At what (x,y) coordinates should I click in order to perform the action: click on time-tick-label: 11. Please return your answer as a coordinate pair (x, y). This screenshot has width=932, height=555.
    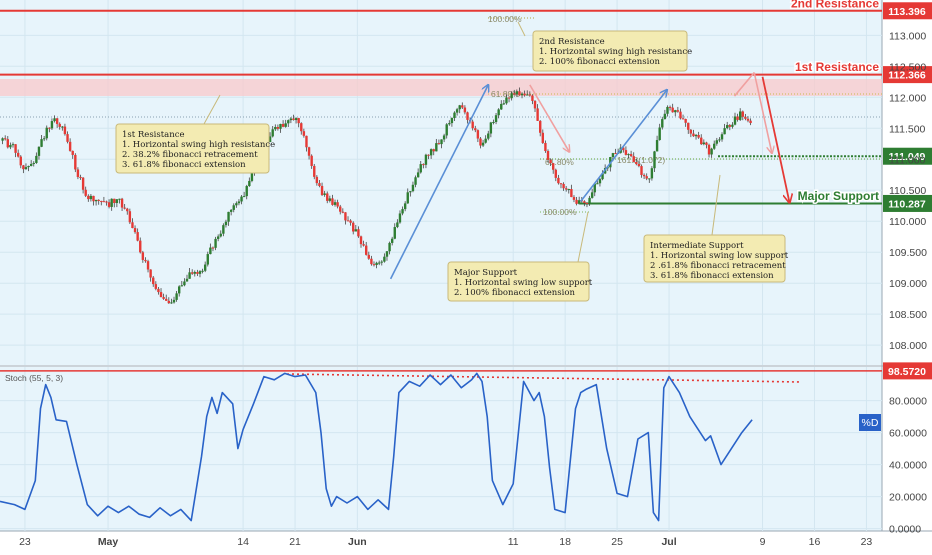
    Looking at the image, I should click on (513, 542).